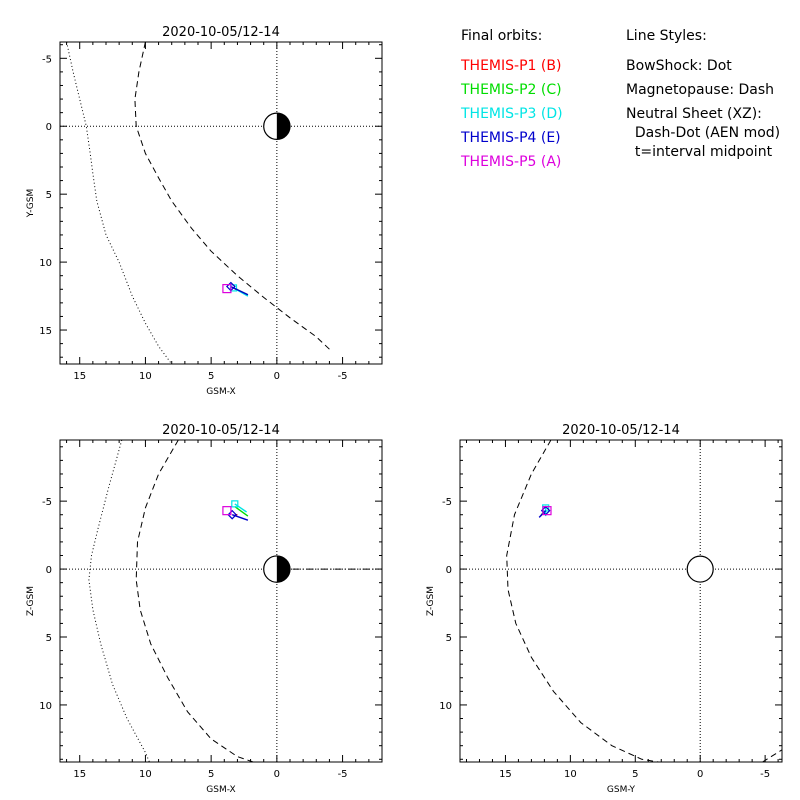 The height and width of the screenshot is (800, 800). What do you see at coordinates (700, 774) in the screenshot?
I see `panel-yz-xtick-label: 0` at bounding box center [700, 774].